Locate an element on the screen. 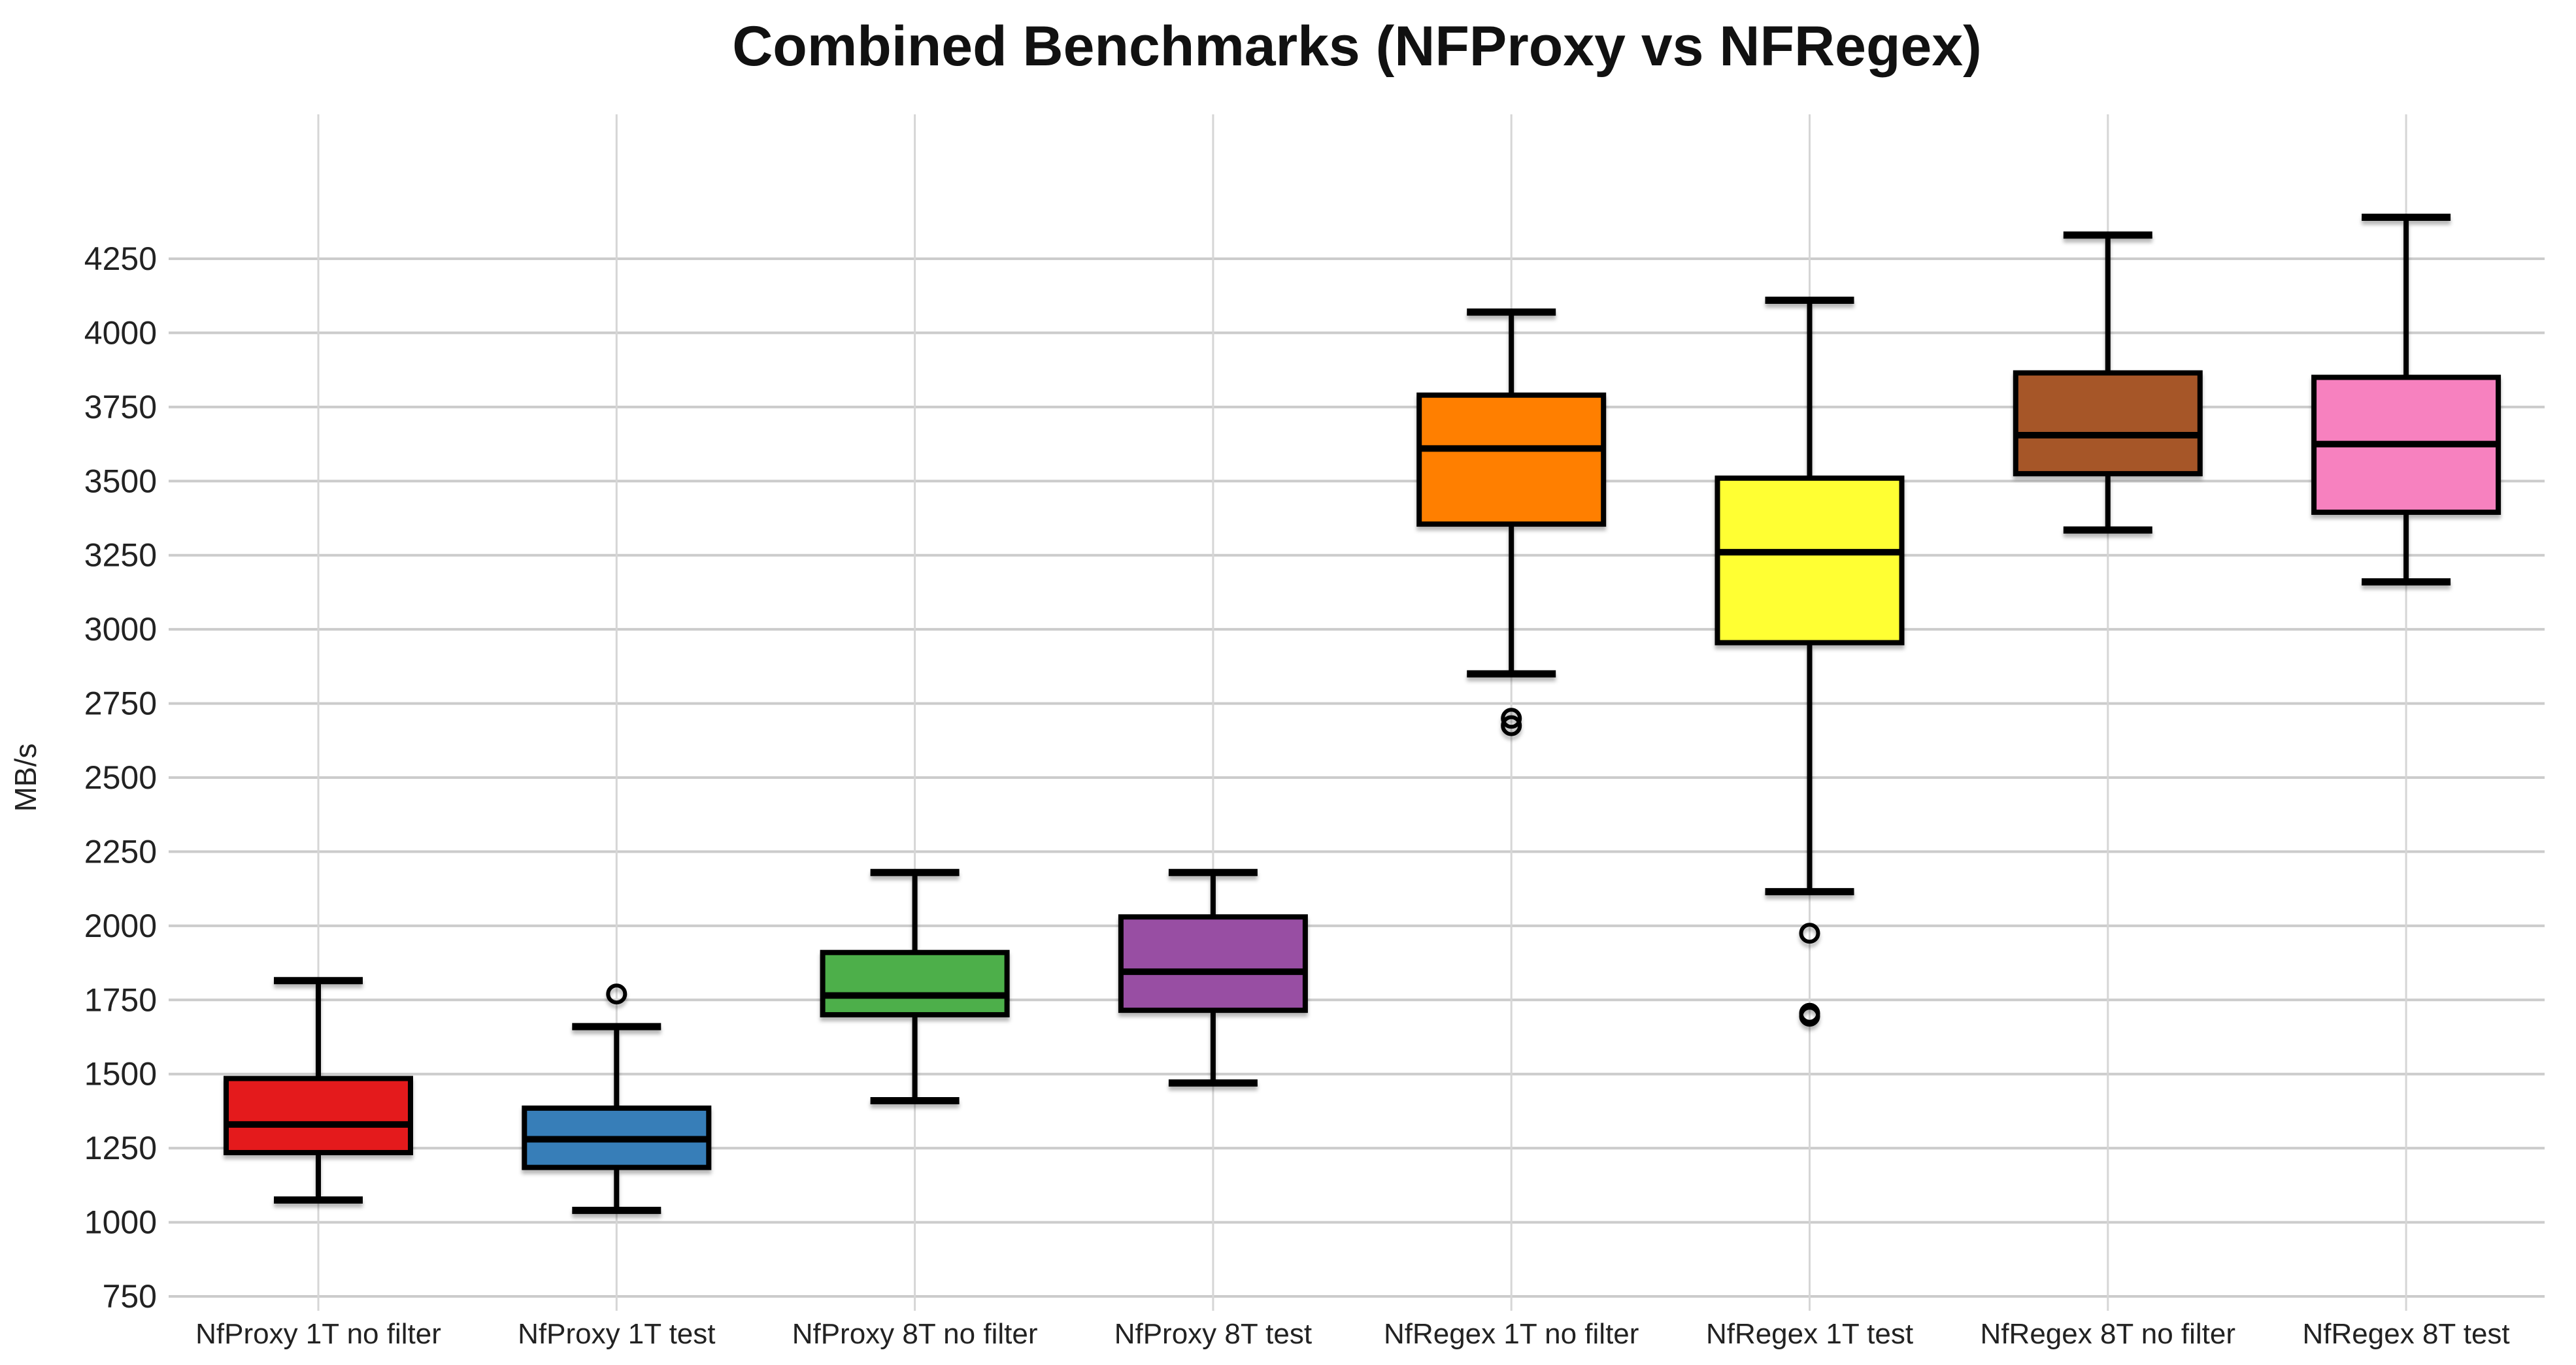 The image size is (2576, 1365). y-tick-label: 1250 is located at coordinates (121, 1148).